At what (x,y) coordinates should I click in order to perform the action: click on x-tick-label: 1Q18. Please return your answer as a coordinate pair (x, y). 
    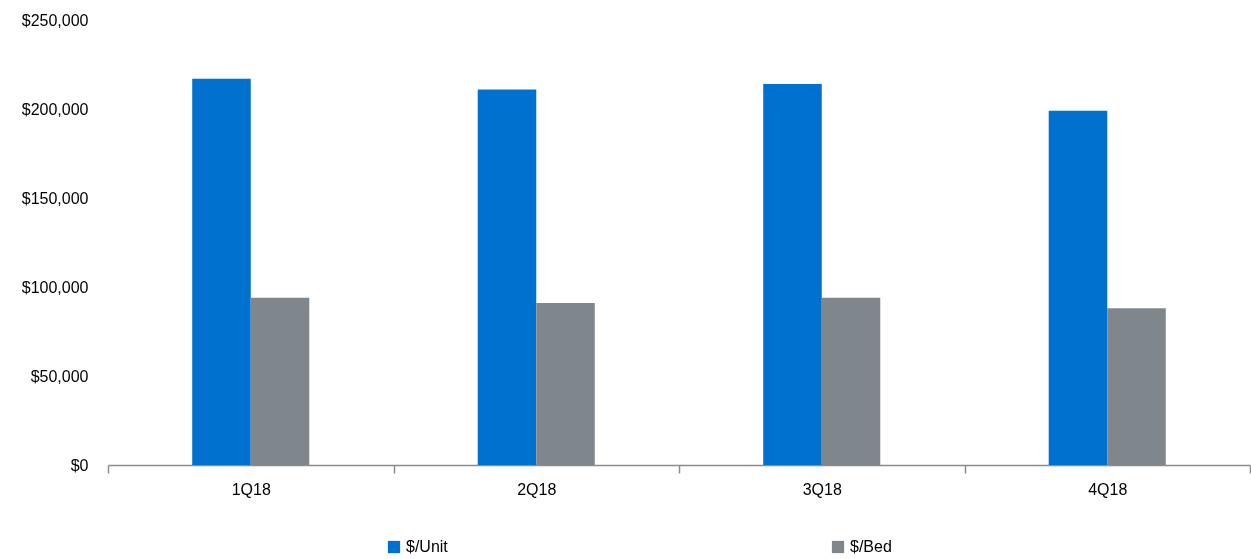
    Looking at the image, I should click on (251, 489).